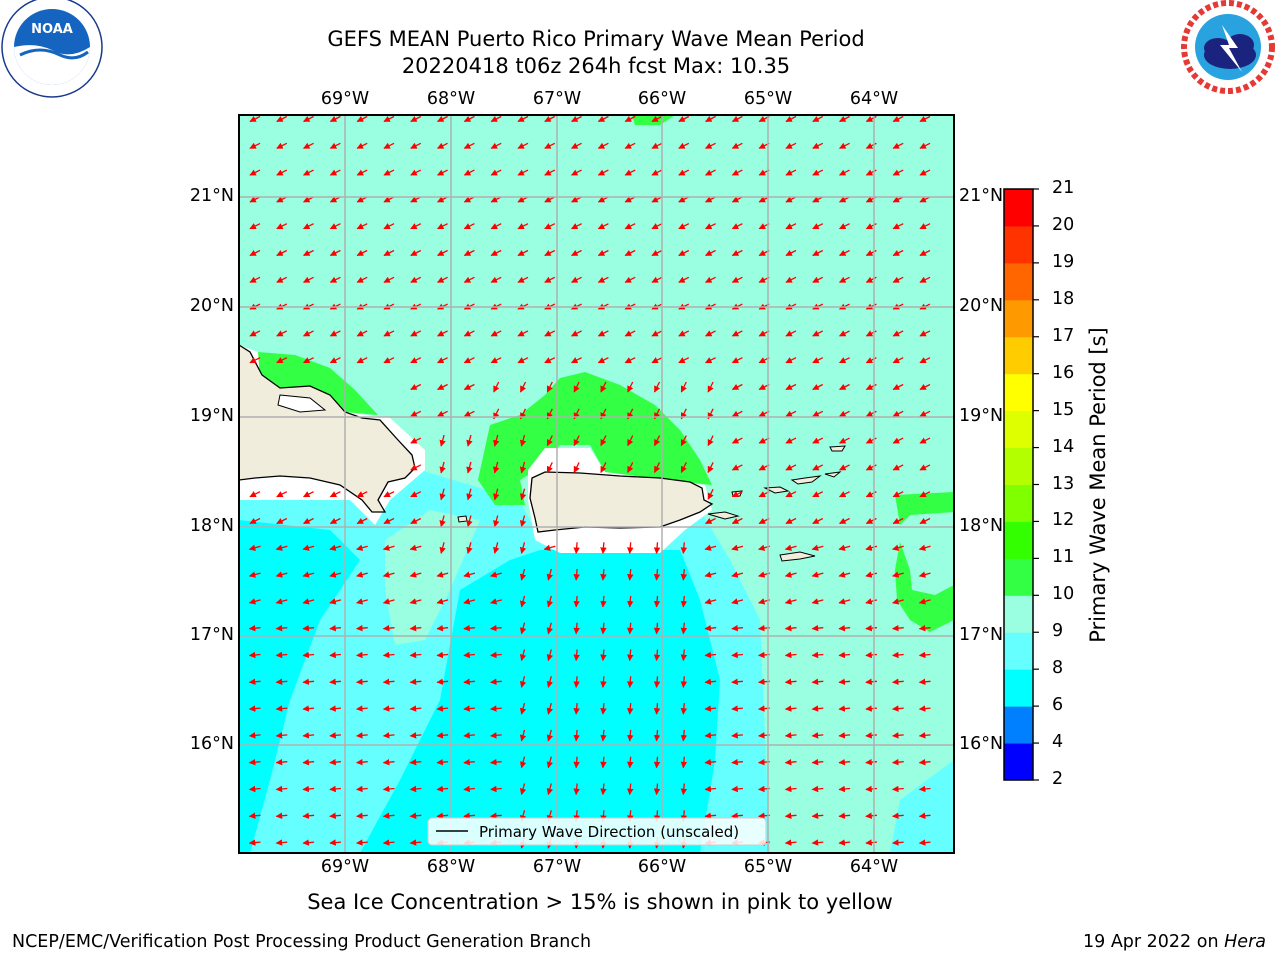 This screenshot has width=1280, height=960. What do you see at coordinates (1228, 47) in the screenshot?
I see `nws-logo-icon` at bounding box center [1228, 47].